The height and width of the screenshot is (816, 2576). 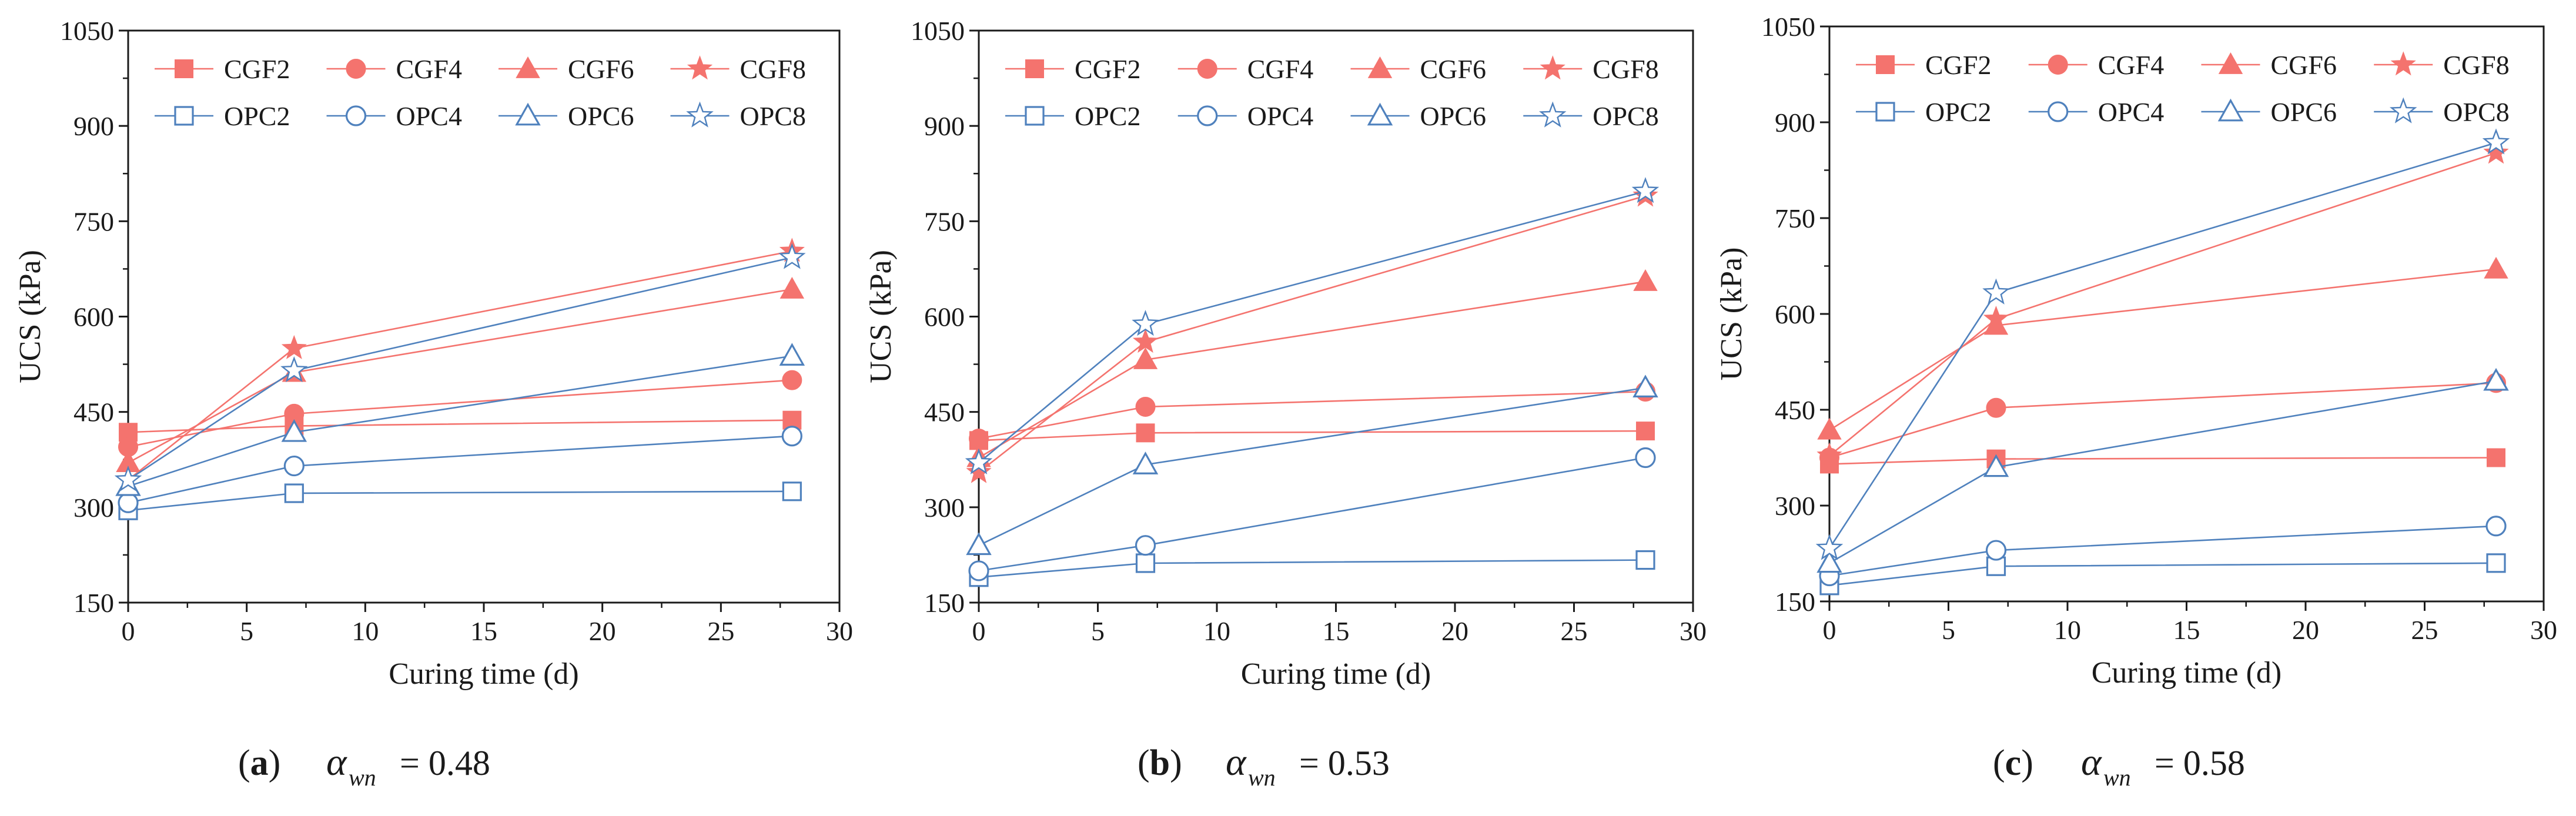 I want to click on legend-marker-opc2, so click(x=1035, y=116).